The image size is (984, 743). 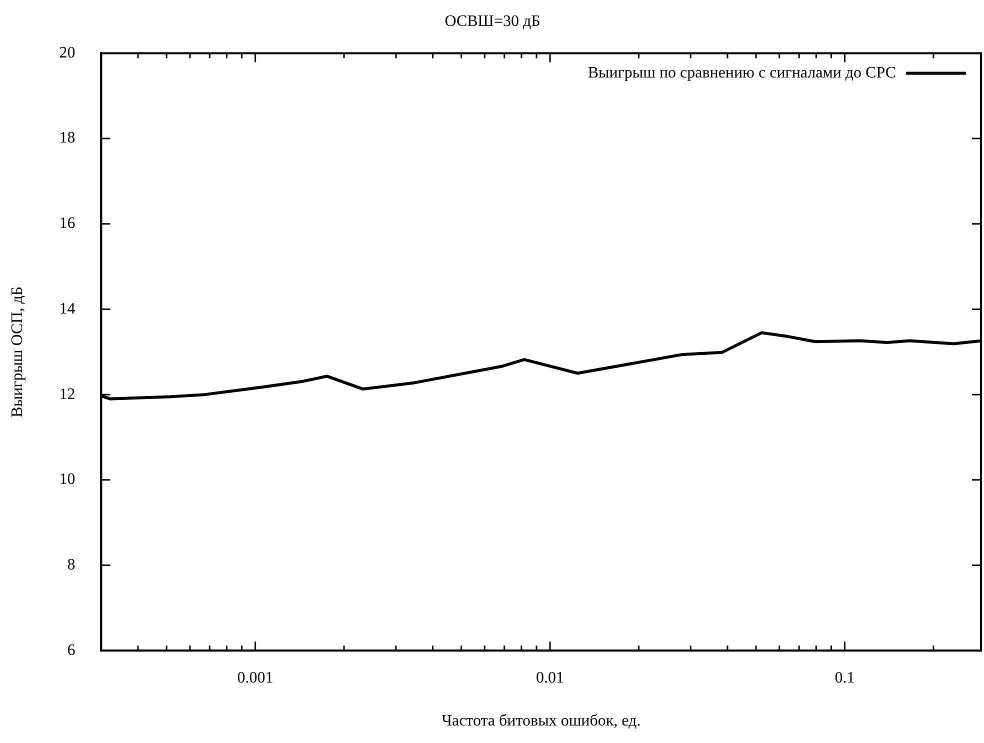 What do you see at coordinates (844, 677) in the screenshot?
I see `x-tick-label: 0.1` at bounding box center [844, 677].